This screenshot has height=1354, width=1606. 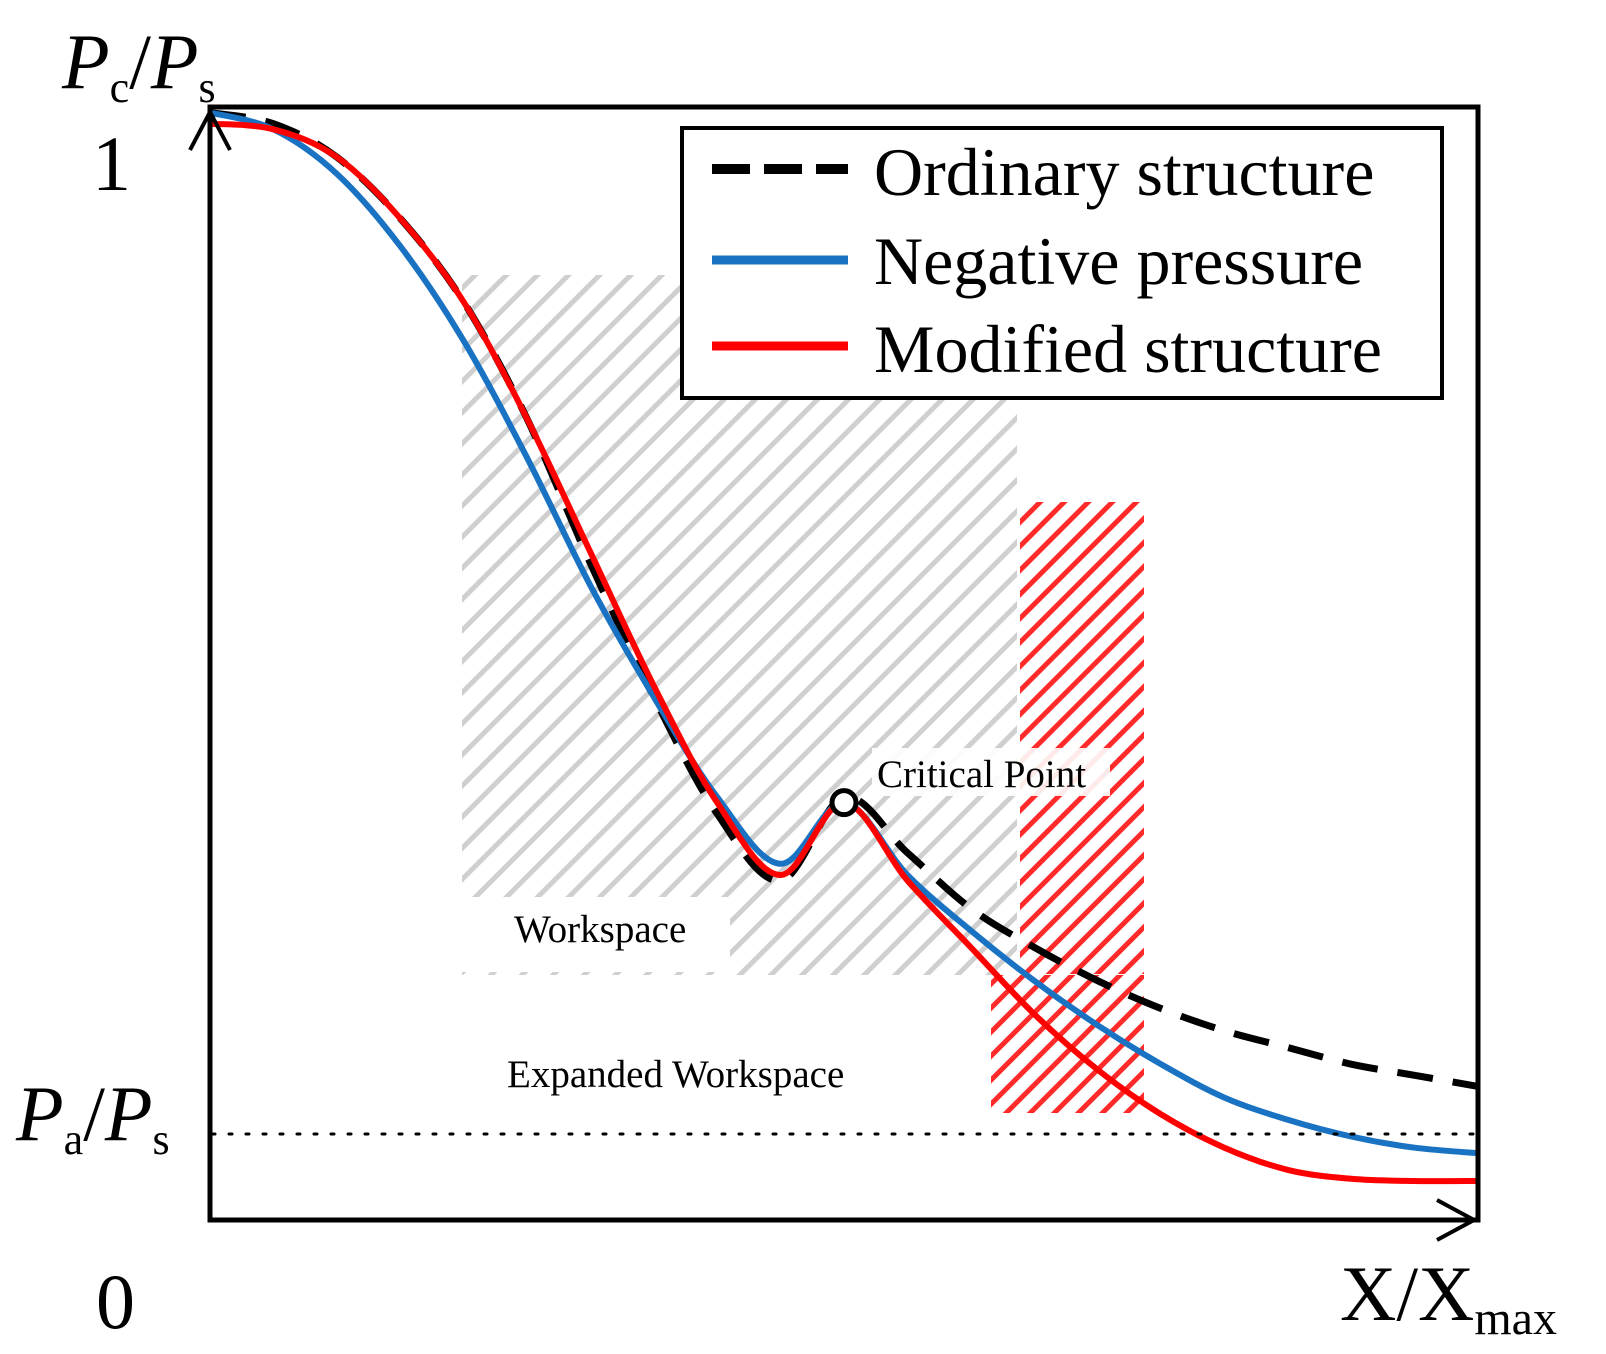 What do you see at coordinates (128, 1113) in the screenshot?
I see `ref-label-main2: P` at bounding box center [128, 1113].